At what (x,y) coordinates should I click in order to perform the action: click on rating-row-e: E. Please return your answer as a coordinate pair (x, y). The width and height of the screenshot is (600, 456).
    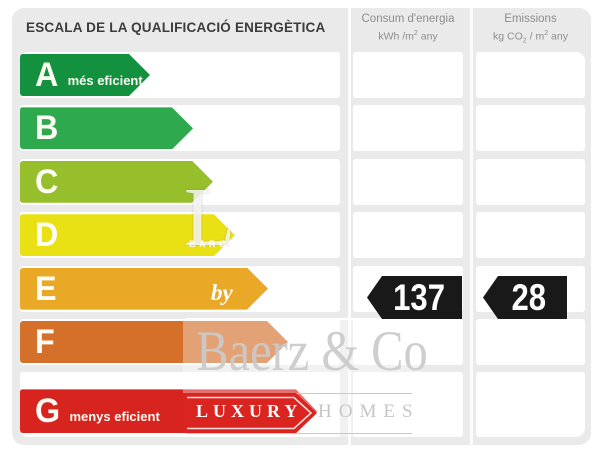
    Looking at the image, I should click on (300, 288).